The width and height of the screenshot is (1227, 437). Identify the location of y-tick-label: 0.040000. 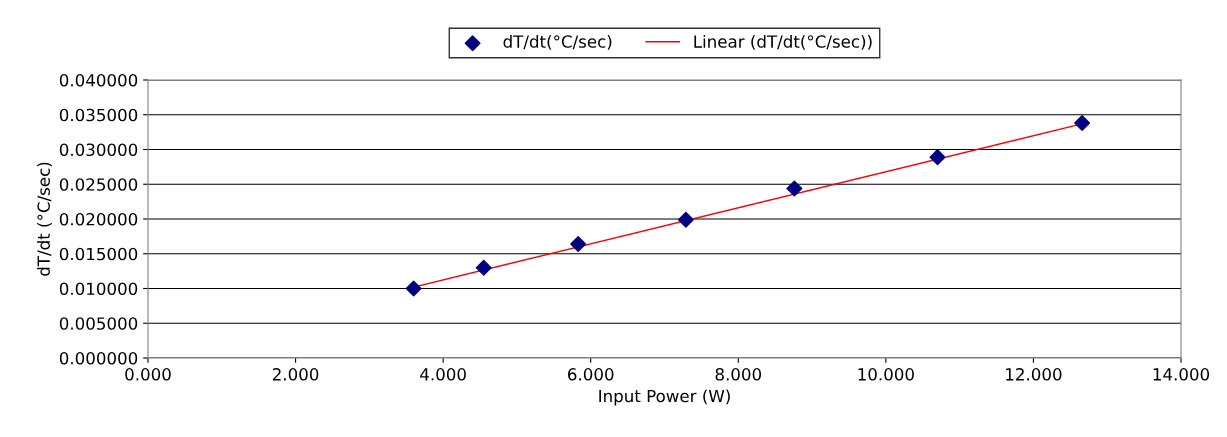
(98, 80).